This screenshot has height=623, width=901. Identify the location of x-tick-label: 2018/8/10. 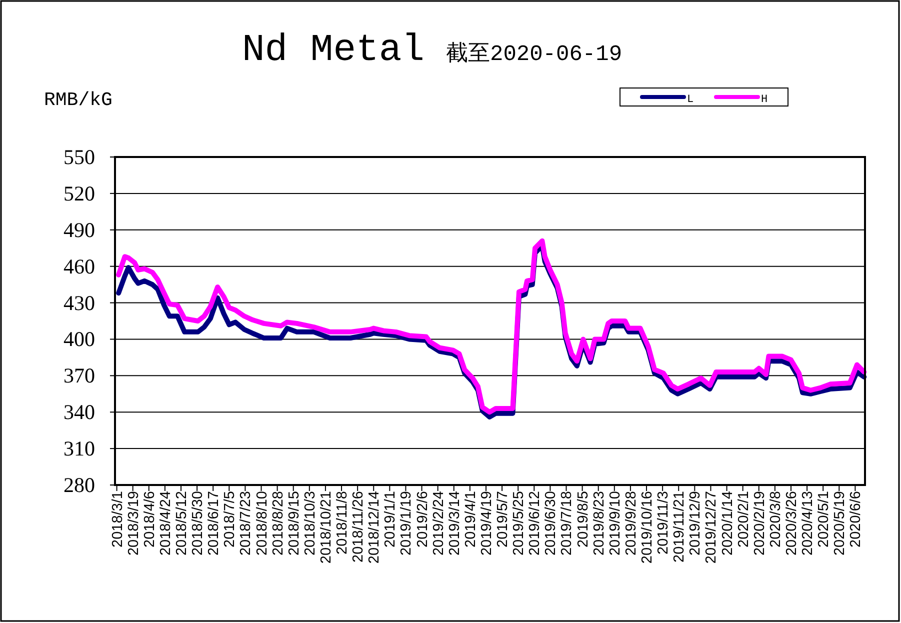
(262, 523).